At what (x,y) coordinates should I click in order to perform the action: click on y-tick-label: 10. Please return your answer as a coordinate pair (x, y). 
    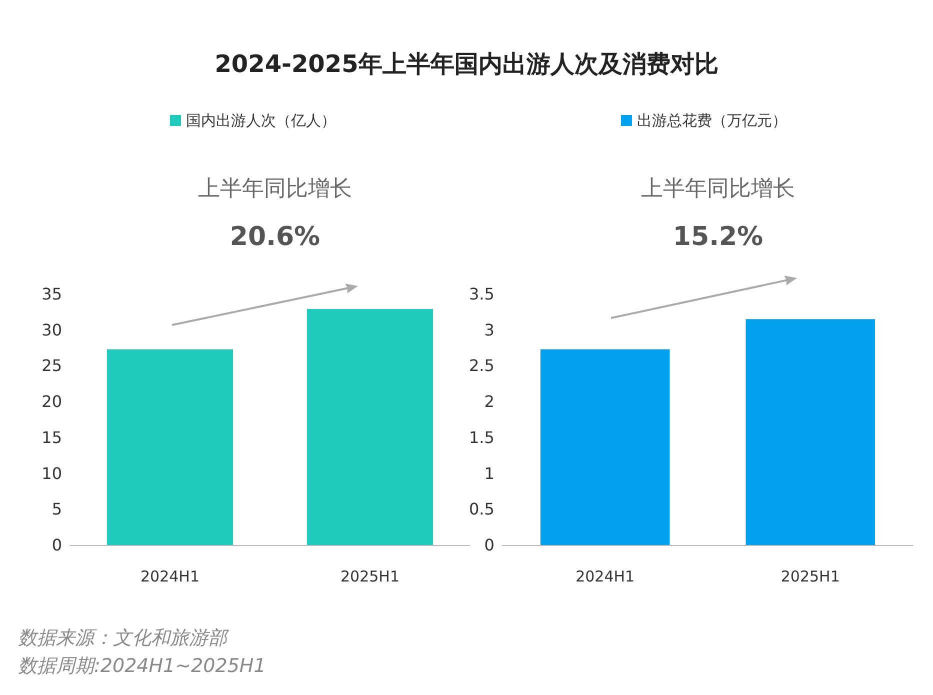
    Looking at the image, I should click on (52, 473).